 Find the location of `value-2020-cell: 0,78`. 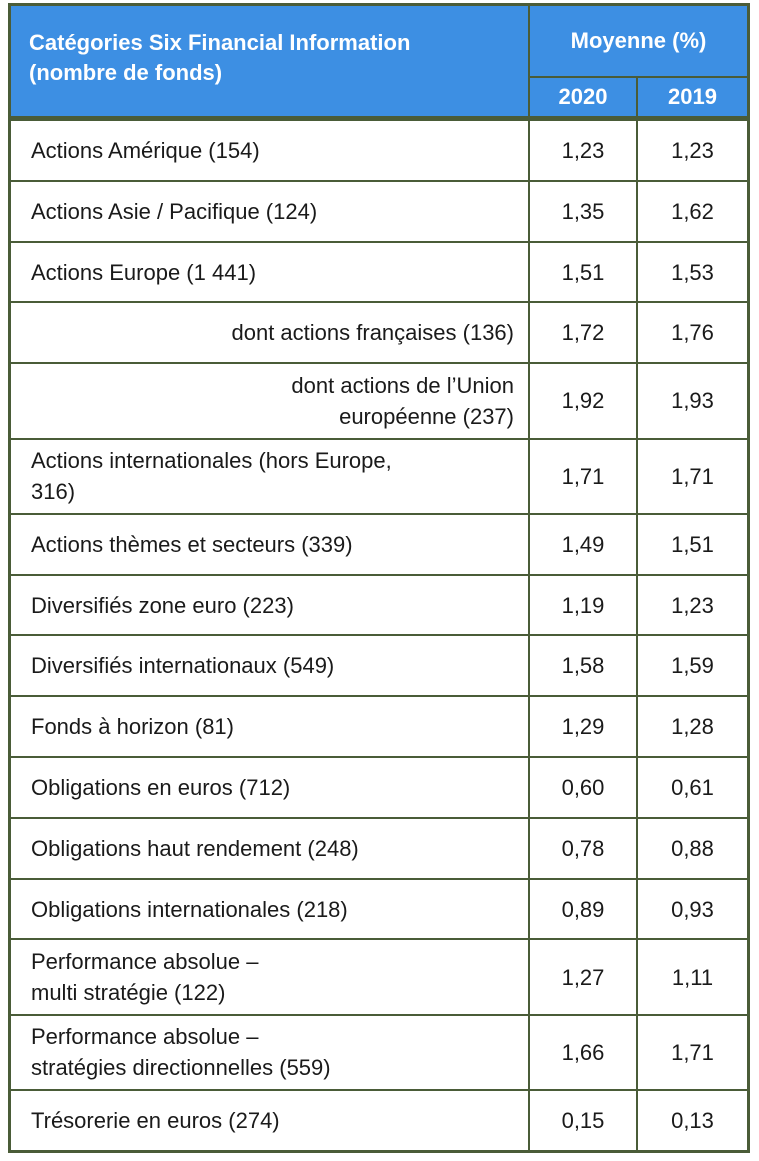

value-2020-cell: 0,78 is located at coordinates (583, 848).